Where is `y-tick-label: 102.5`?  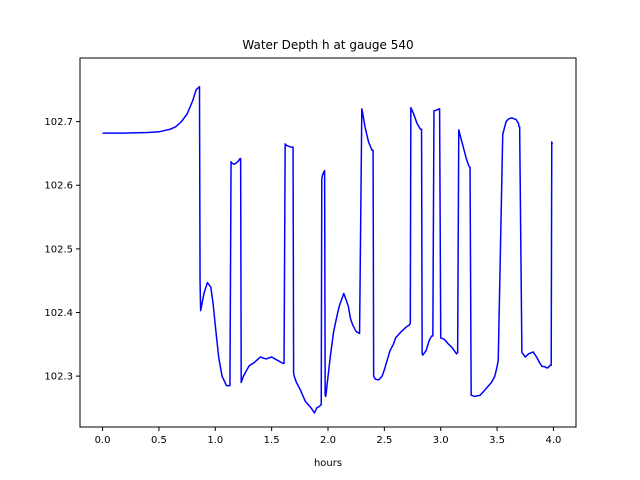
y-tick-label: 102.5 is located at coordinates (58, 249).